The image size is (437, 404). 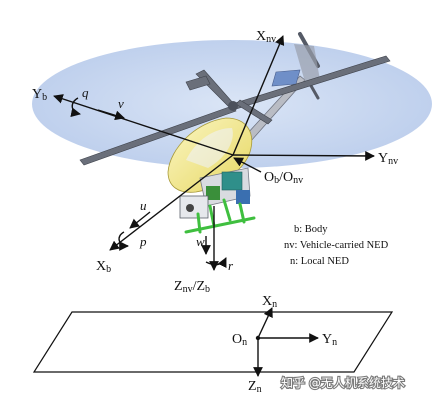 What do you see at coordinates (231, 265) in the screenshot?
I see `label-r: r` at bounding box center [231, 265].